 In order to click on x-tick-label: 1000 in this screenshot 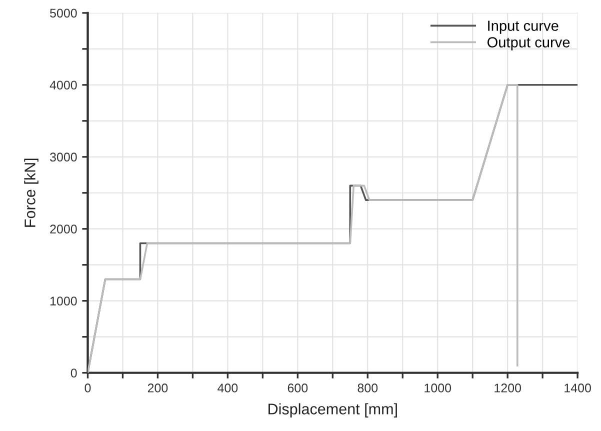, I will do `click(438, 388)`.